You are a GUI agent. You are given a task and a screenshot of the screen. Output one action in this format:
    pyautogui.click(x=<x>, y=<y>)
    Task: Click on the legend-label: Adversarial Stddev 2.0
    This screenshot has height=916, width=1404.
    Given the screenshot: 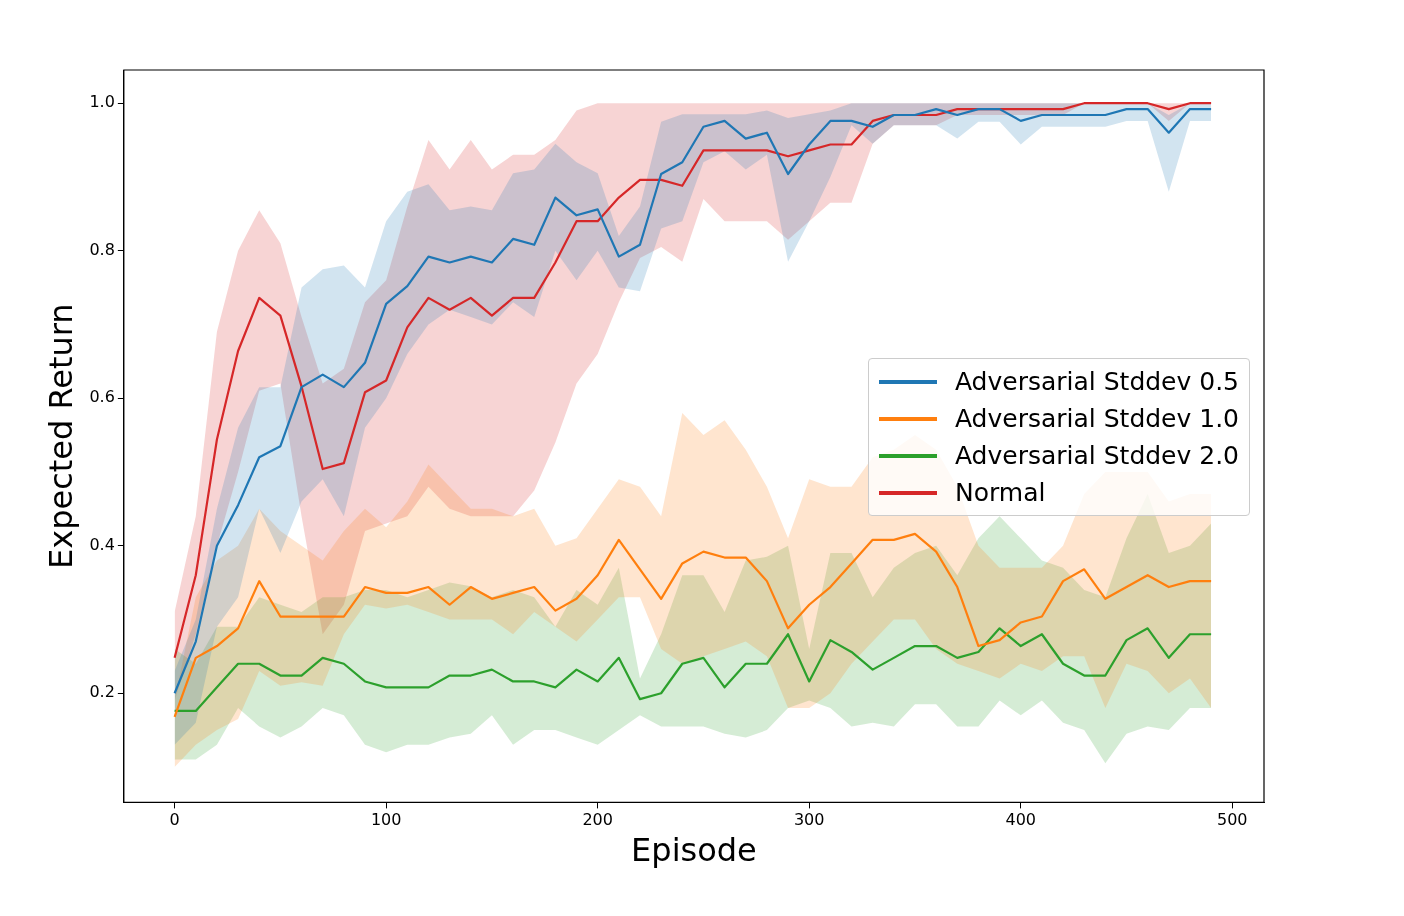 What is the action you would take?
    pyautogui.click(x=1096, y=455)
    